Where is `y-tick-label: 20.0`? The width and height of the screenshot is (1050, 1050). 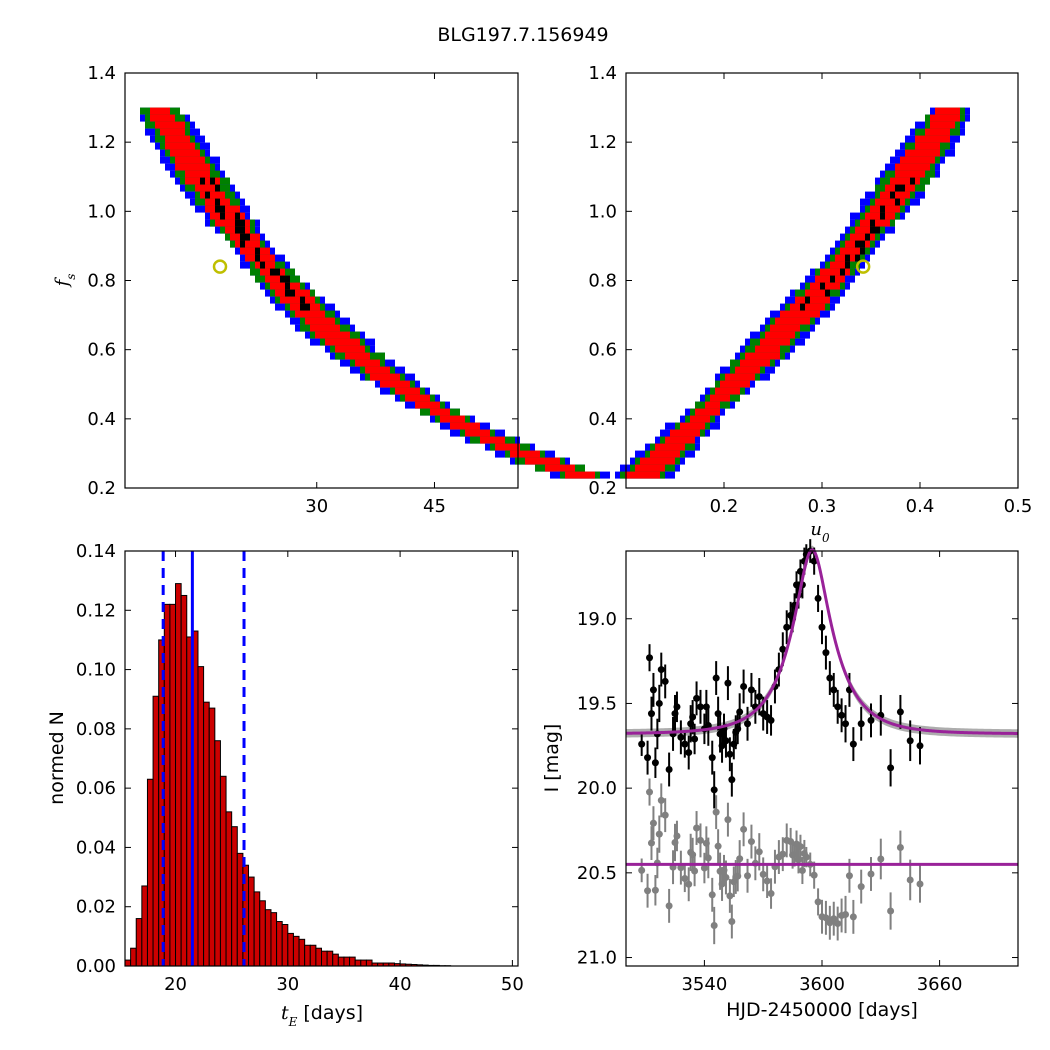 y-tick-label: 20.0 is located at coordinates (597, 788).